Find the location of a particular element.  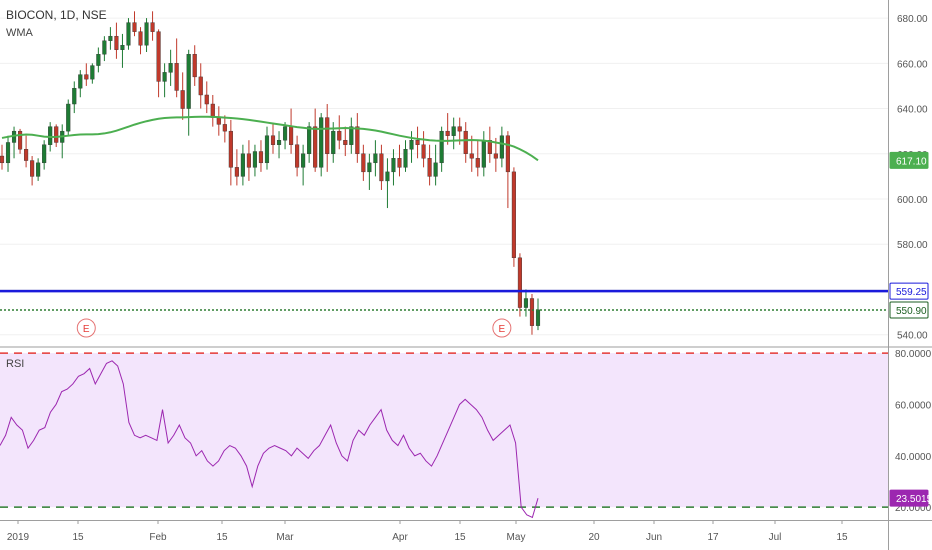

study-label: WMA is located at coordinates (19, 33).